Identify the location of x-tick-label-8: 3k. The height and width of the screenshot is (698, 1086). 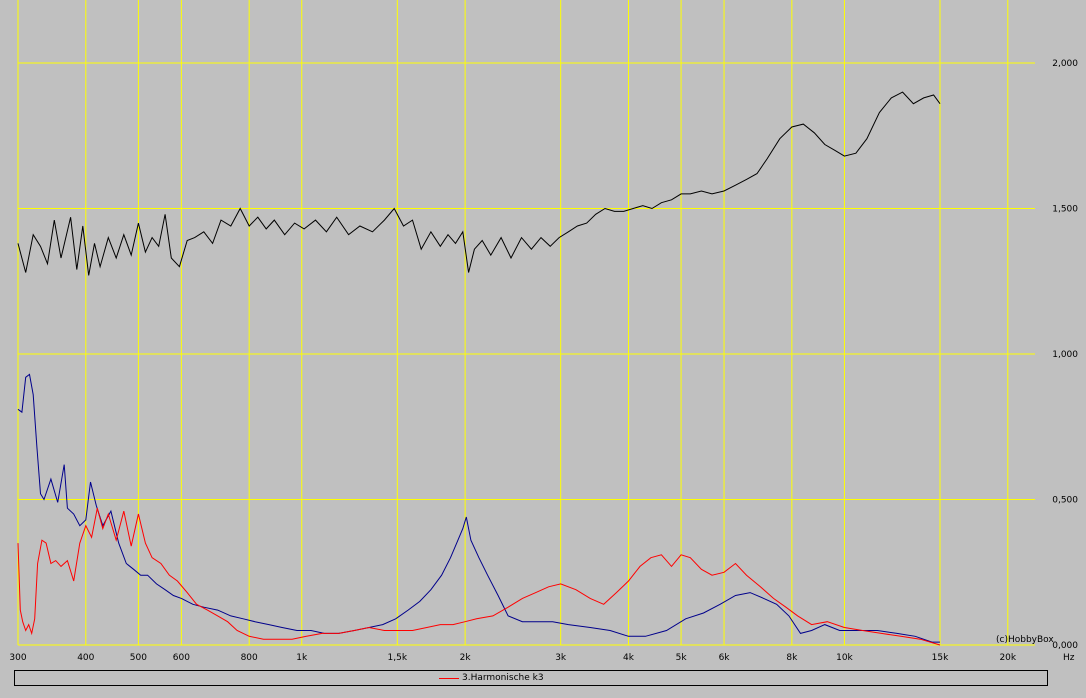
(561, 658).